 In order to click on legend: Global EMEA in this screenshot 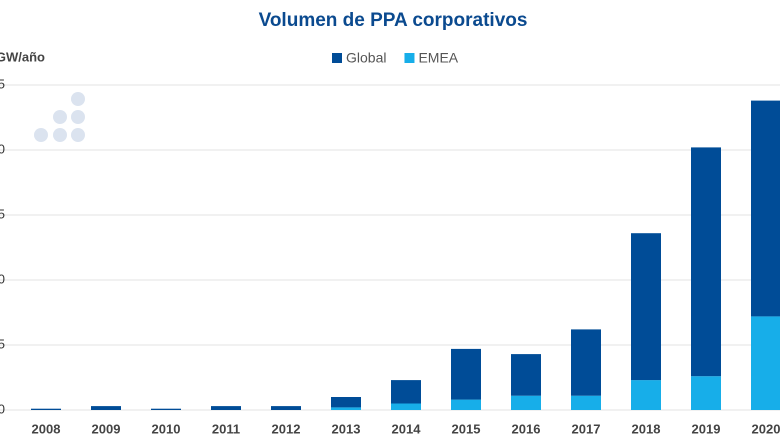, I will do `click(395, 58)`.